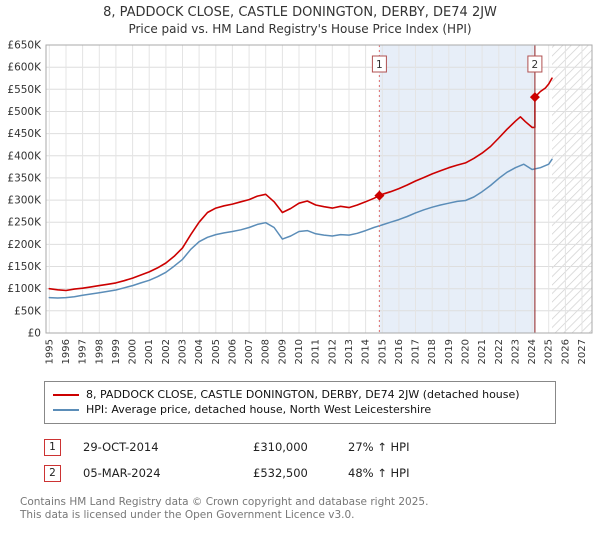 This screenshot has height=560, width=600. Describe the element at coordinates (52, 447) in the screenshot. I see `transaction-1-marker: 1` at that location.